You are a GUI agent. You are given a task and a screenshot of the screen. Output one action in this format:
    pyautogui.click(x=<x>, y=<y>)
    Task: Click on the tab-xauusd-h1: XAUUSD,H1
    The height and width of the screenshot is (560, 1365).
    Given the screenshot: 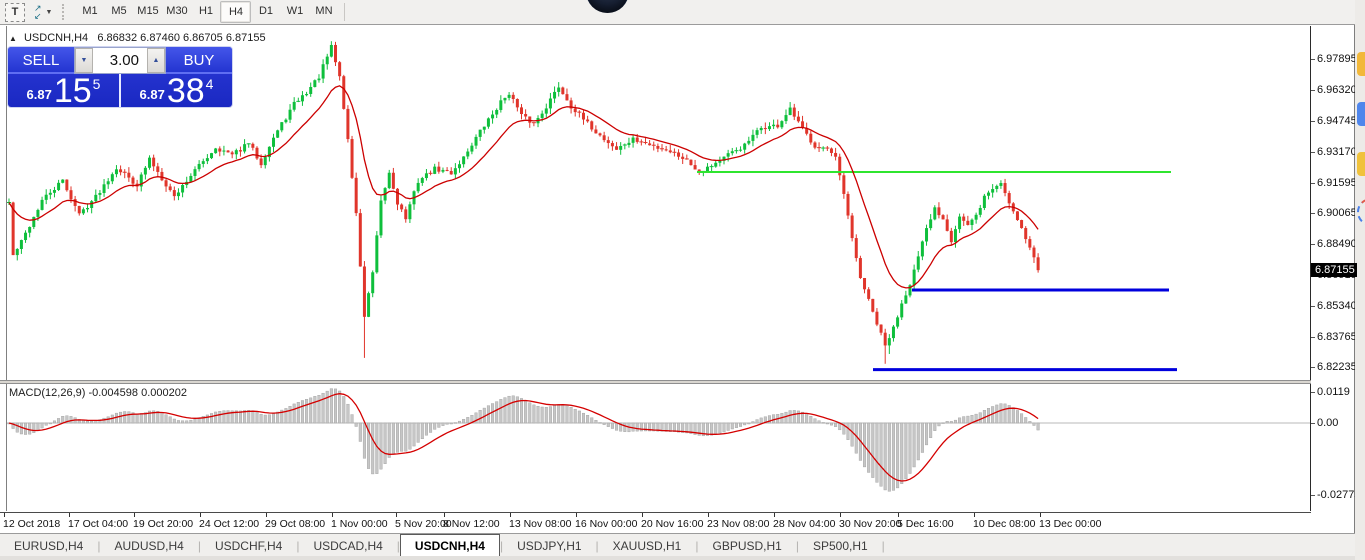 What is the action you would take?
    pyautogui.click(x=647, y=545)
    